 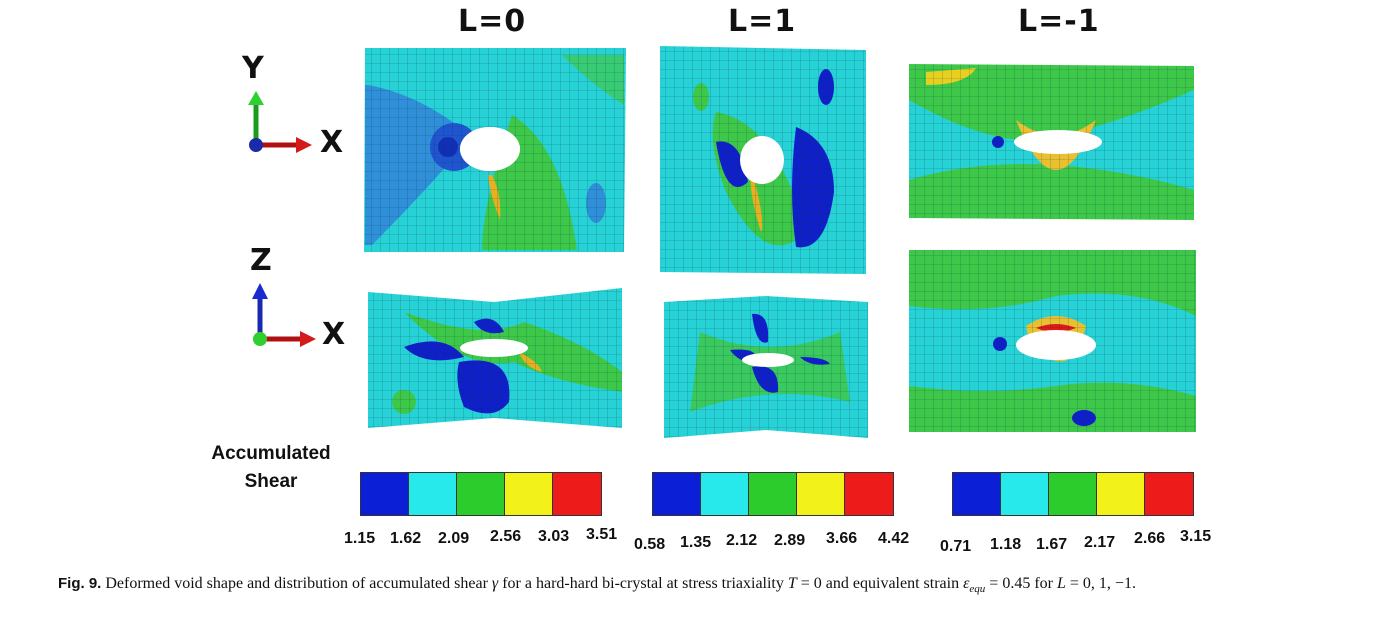 I want to click on colorbar-l1, so click(x=773, y=494).